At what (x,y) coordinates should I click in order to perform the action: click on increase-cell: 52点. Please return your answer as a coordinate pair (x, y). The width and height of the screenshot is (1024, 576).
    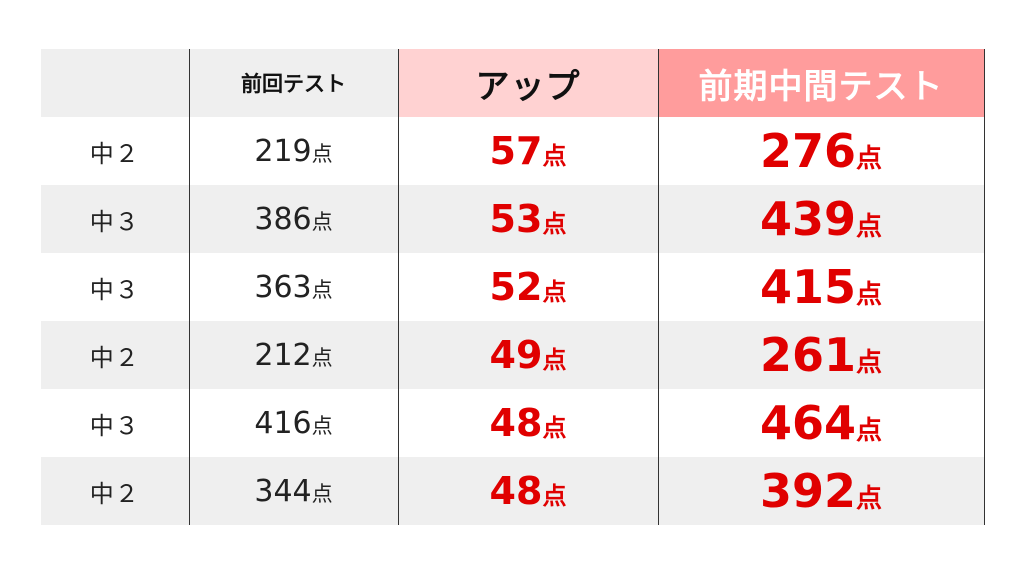
    Looking at the image, I should click on (528, 287).